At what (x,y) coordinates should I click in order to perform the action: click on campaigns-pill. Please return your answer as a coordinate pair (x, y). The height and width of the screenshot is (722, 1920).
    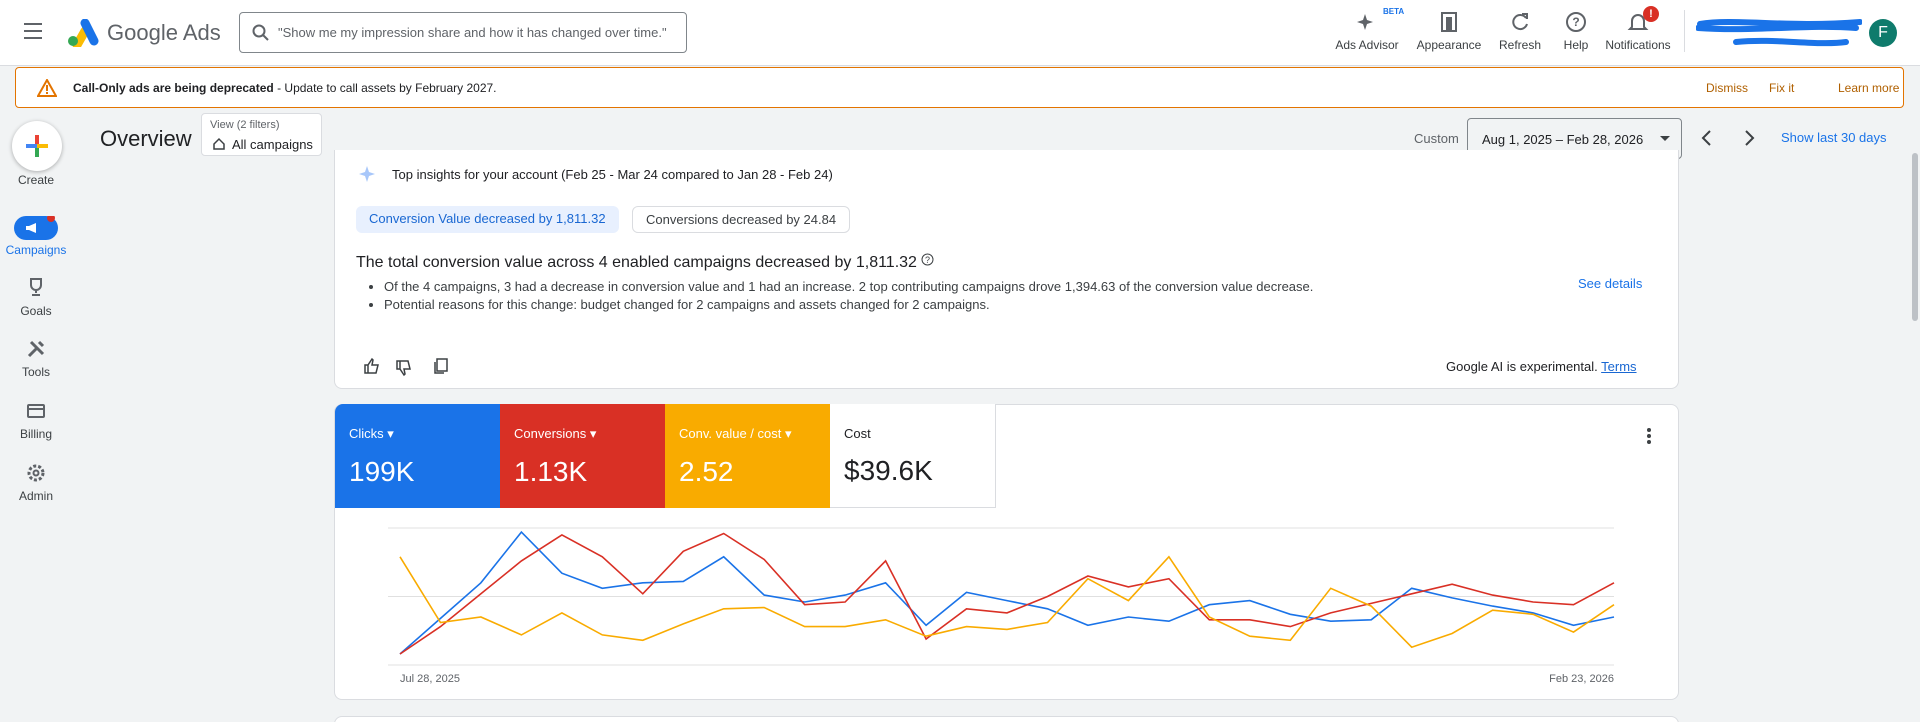
    Looking at the image, I should click on (36, 227).